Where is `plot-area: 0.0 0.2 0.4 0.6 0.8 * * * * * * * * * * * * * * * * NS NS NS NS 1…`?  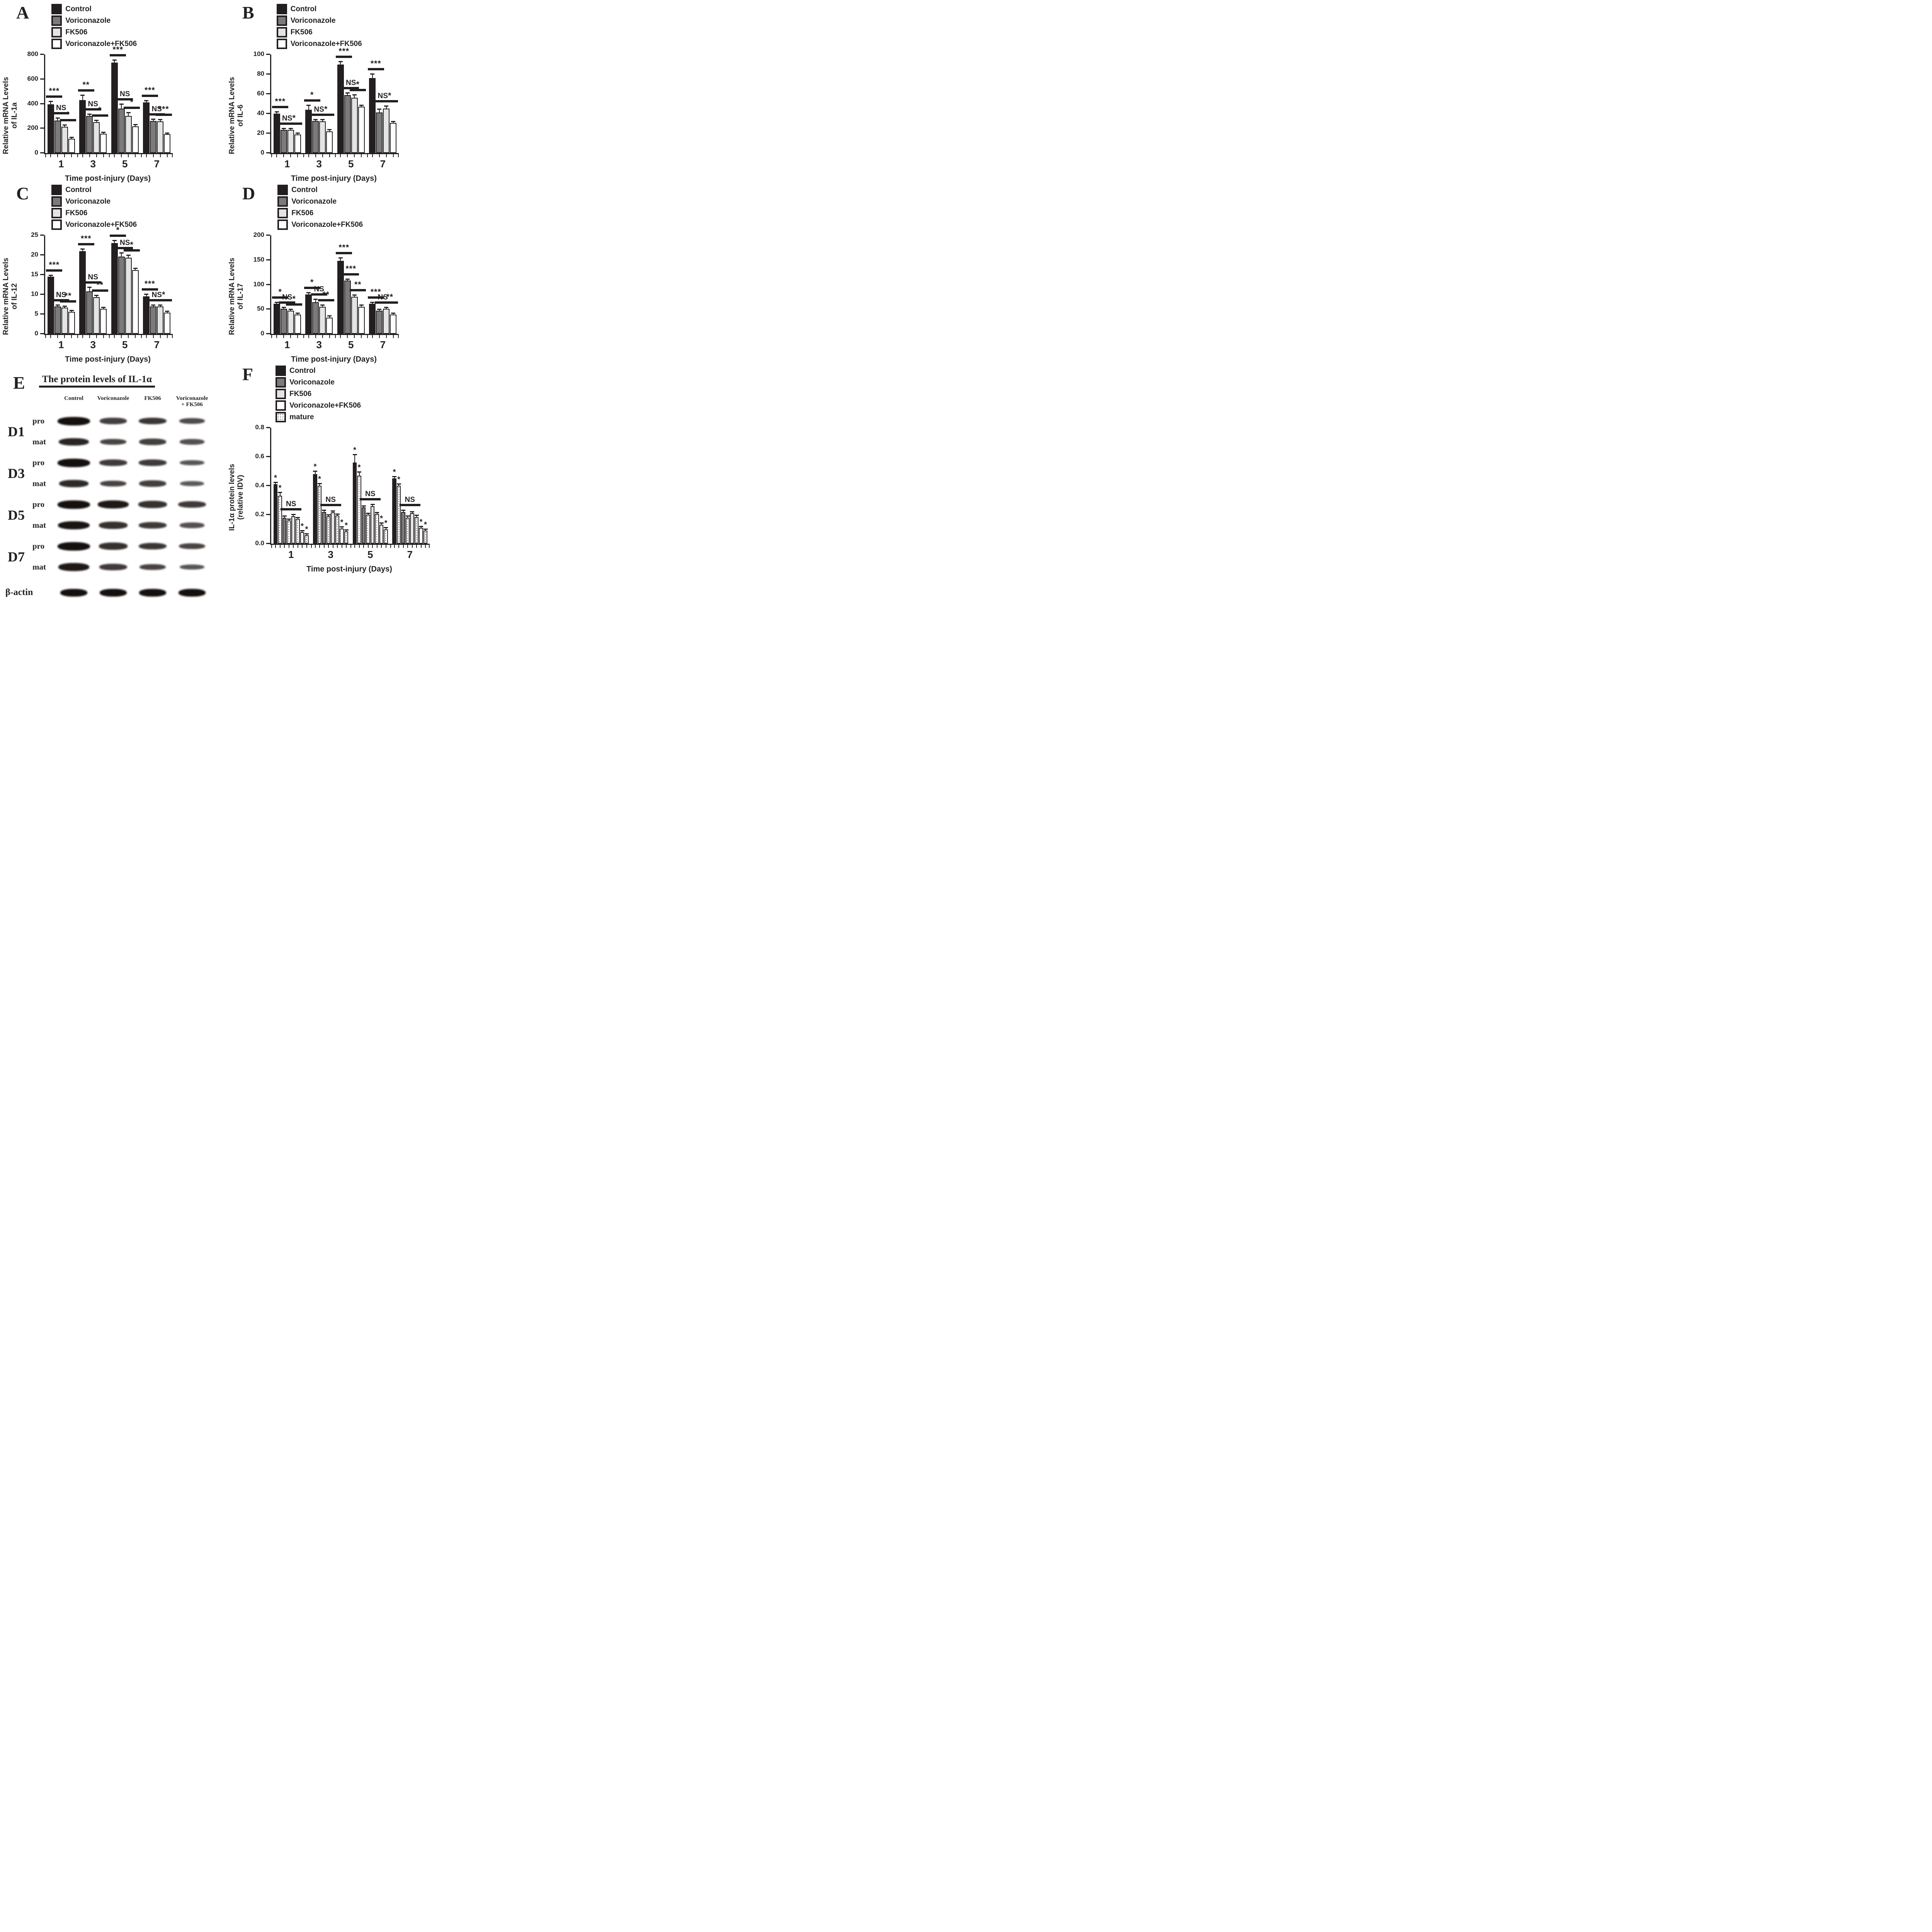 plot-area: 0.0 0.2 0.4 0.6 0.8 * * * * * * * * * * * * * * * * NS NS NS NS 1… is located at coordinates (342, 492).